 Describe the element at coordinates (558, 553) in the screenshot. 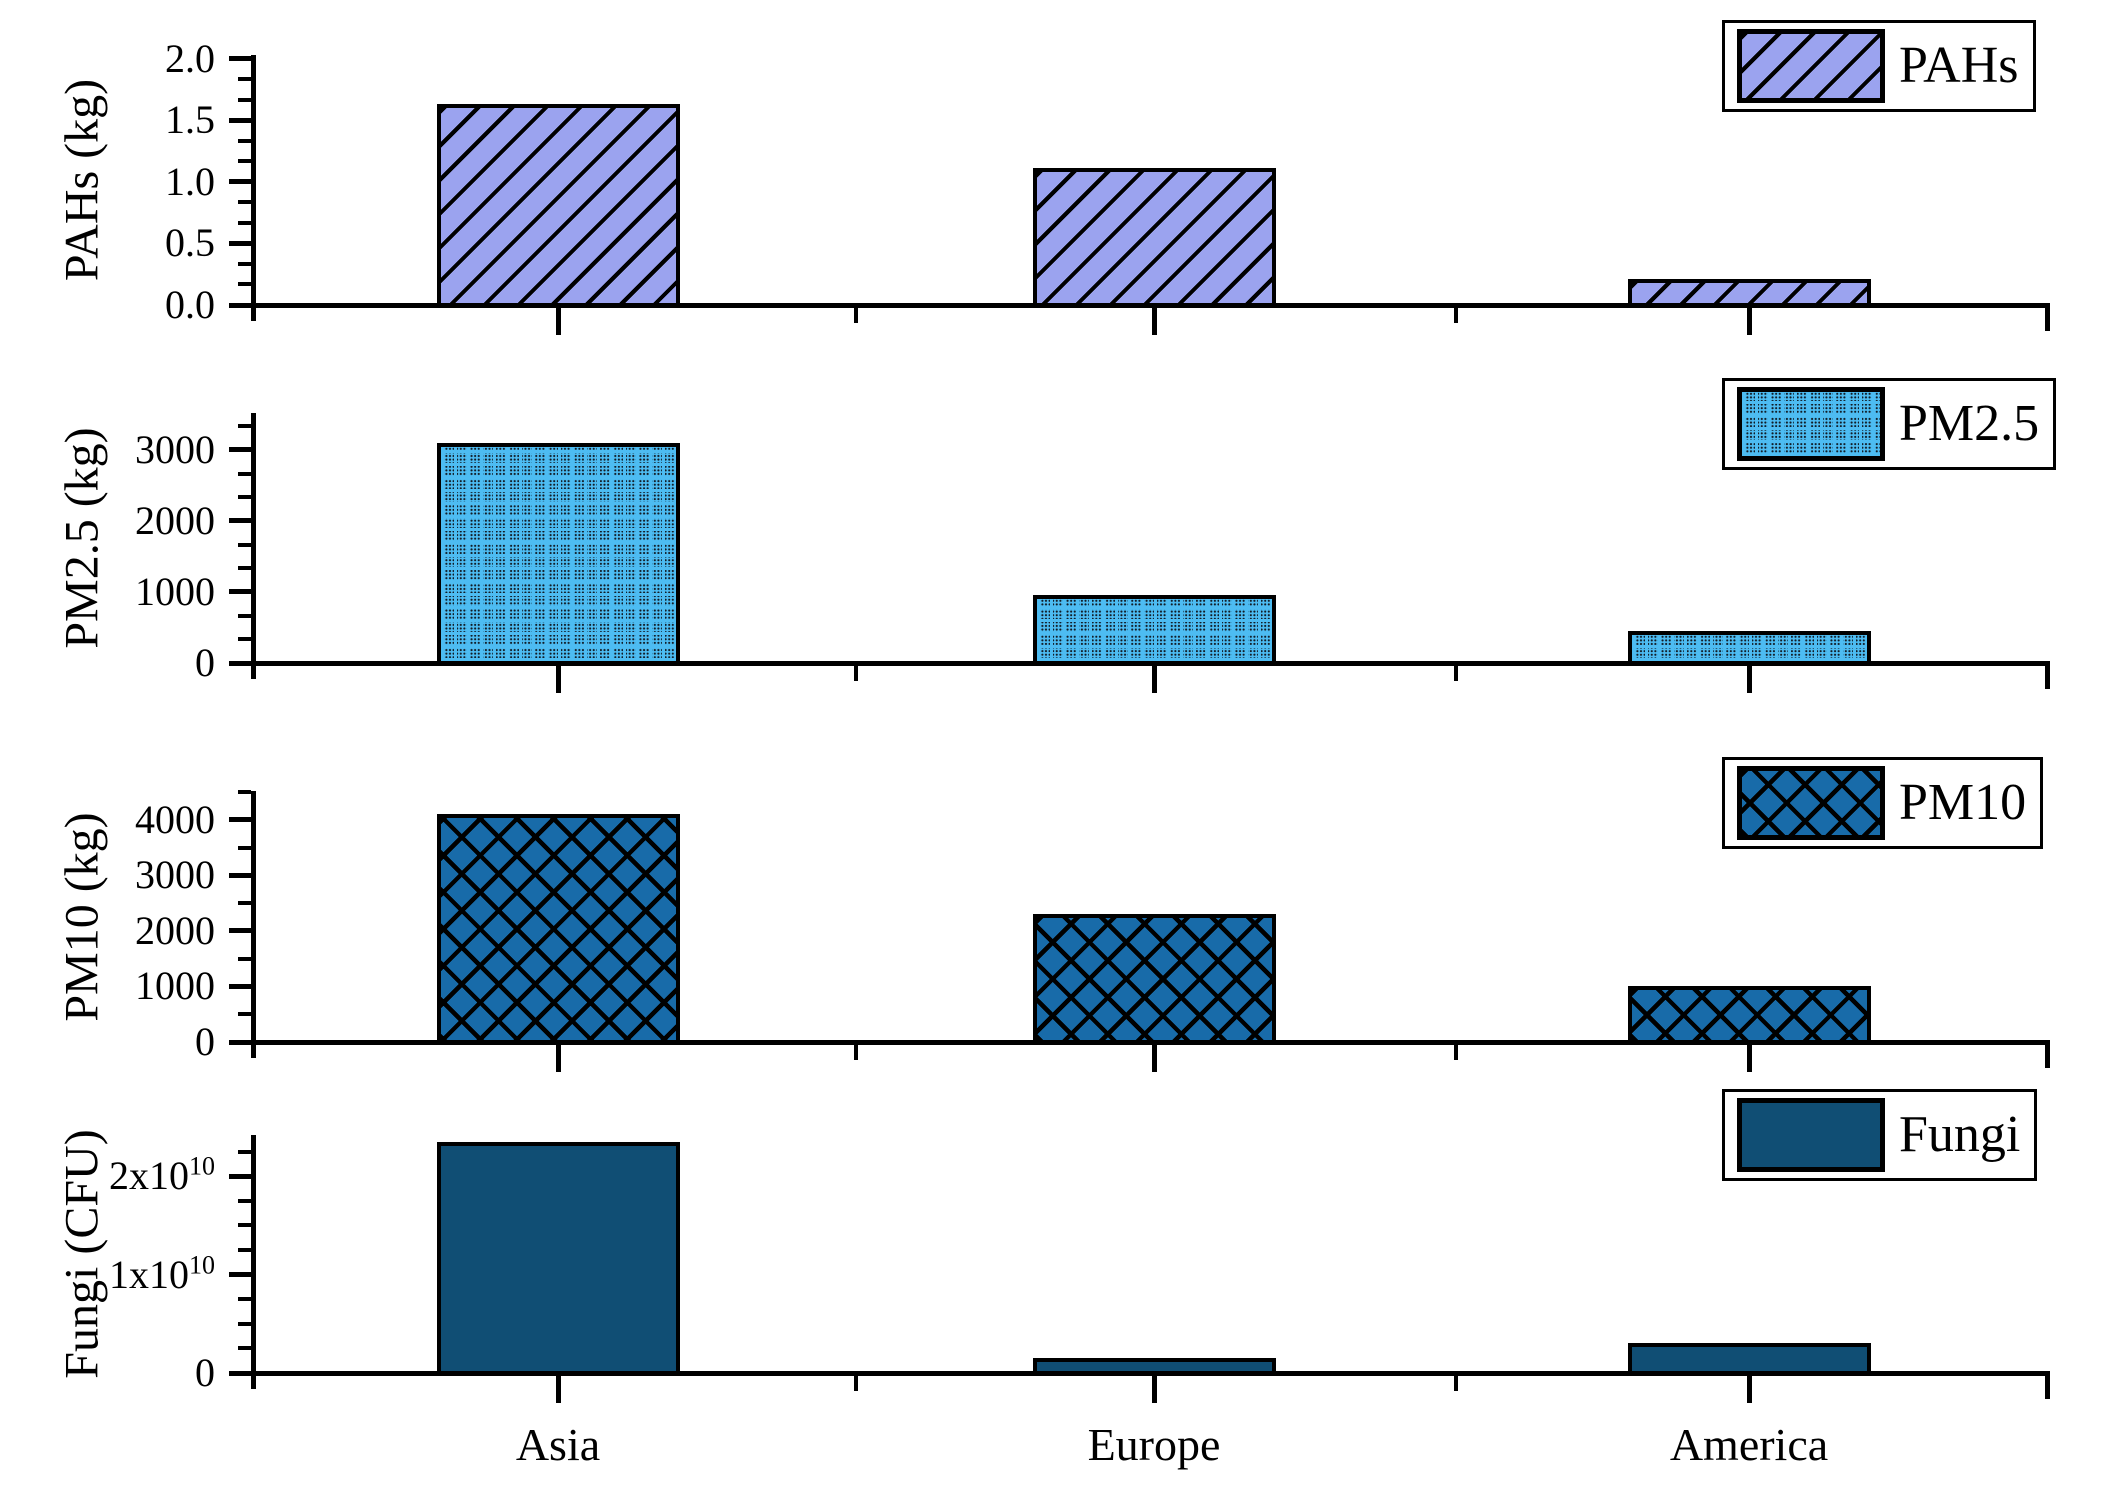

I see `bar-asia-pm25` at that location.